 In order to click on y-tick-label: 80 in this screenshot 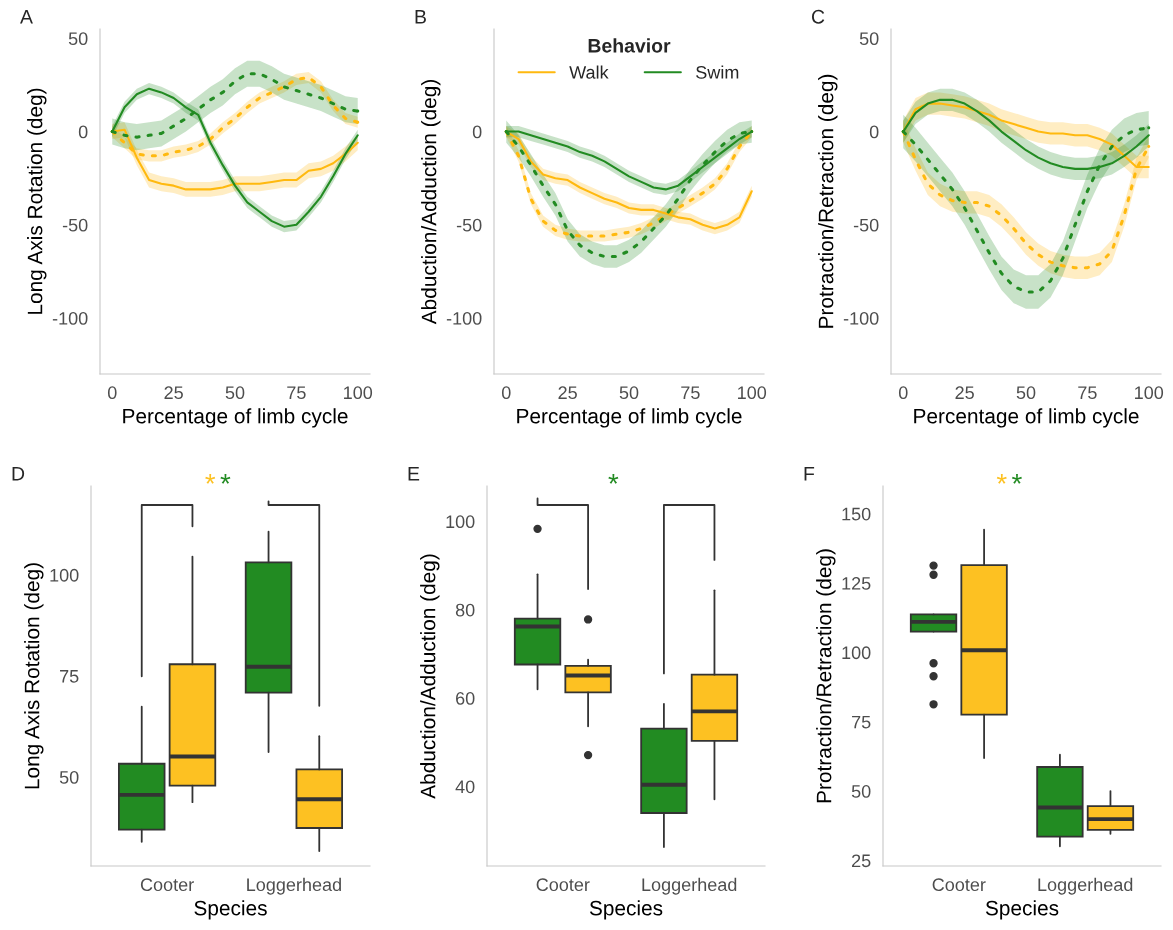, I will do `click(465, 610)`.